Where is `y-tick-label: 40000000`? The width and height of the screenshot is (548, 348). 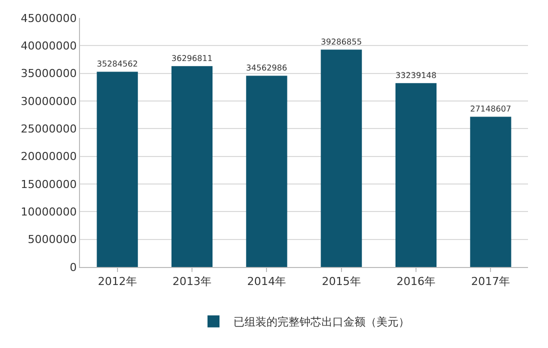
y-tick-label: 40000000 is located at coordinates (48, 46).